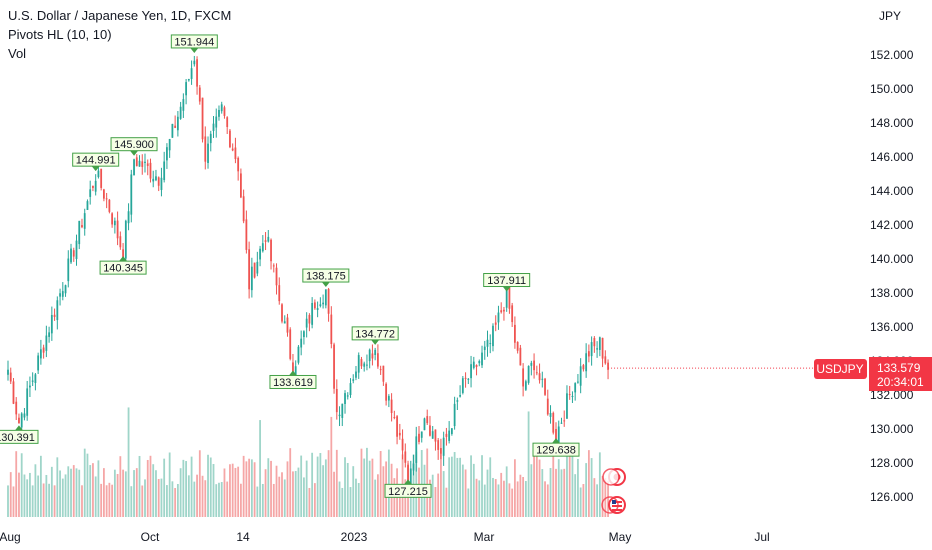 The height and width of the screenshot is (550, 932). What do you see at coordinates (873, 374) in the screenshot?
I see `symbol-price-tag: USDJPY 133.579 20:34:01` at bounding box center [873, 374].